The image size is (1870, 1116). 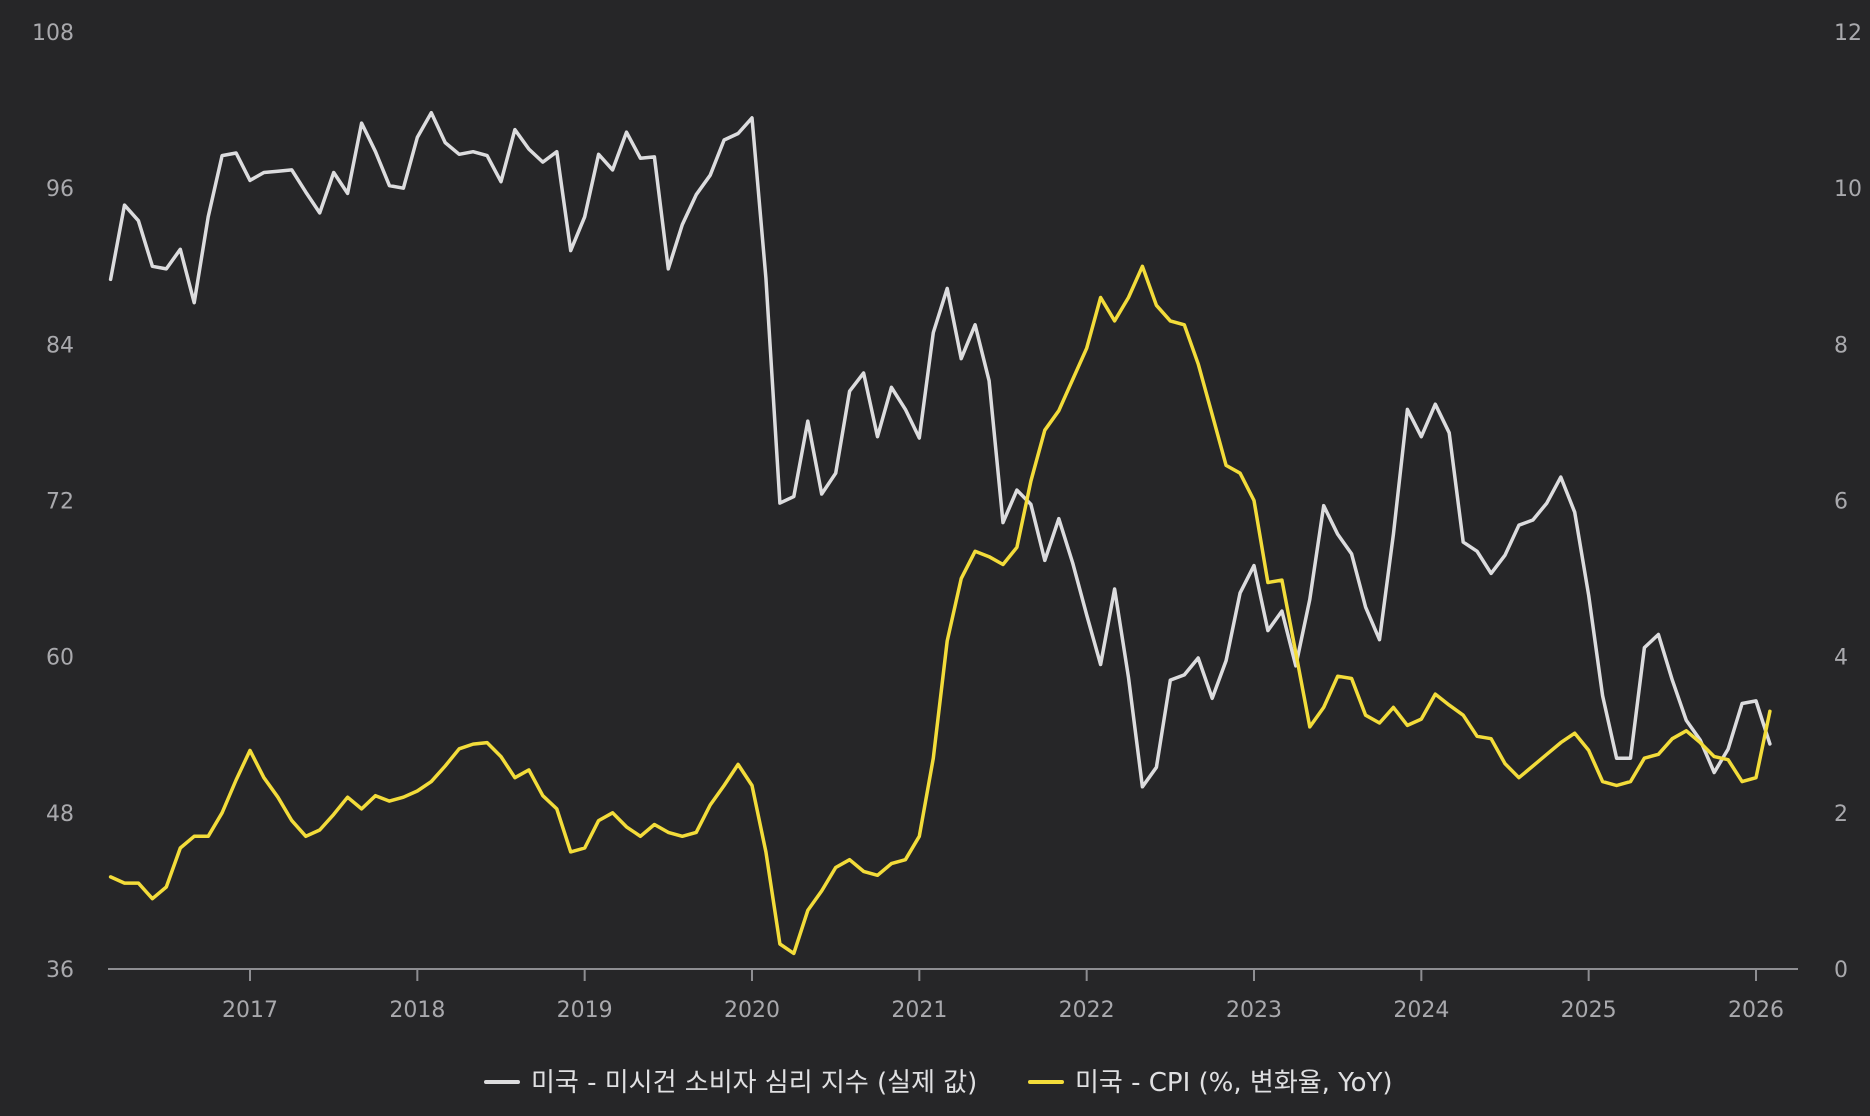 I want to click on x-tick-label: 2024, so click(x=1421, y=1010).